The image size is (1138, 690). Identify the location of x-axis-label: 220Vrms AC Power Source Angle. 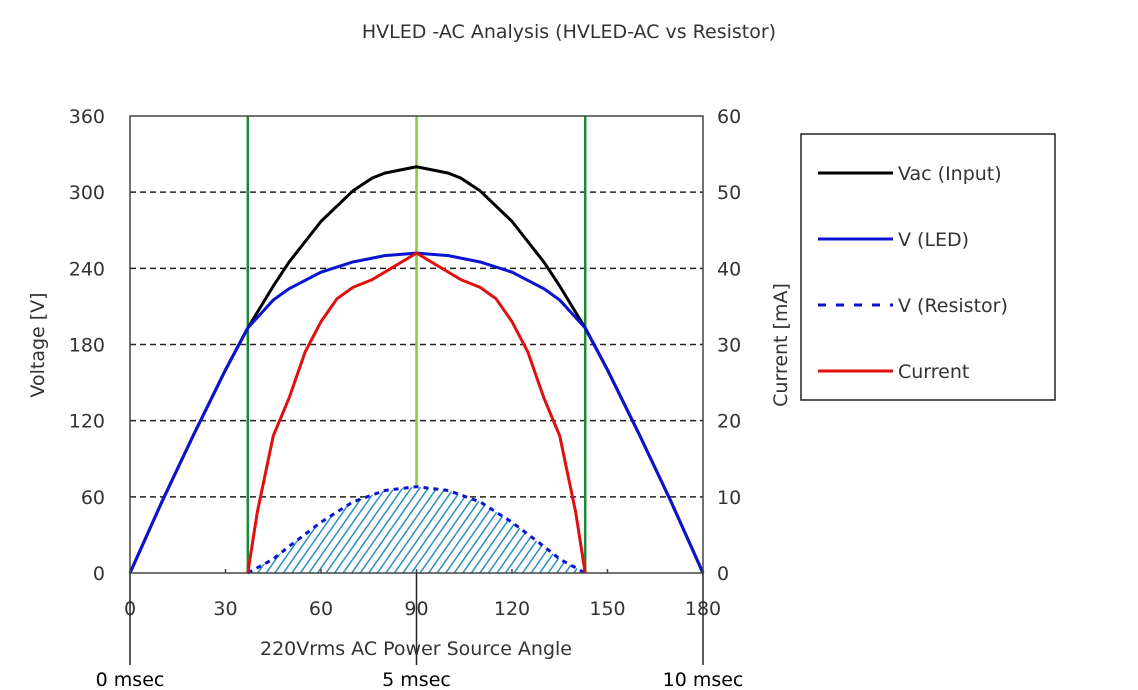
(416, 649).